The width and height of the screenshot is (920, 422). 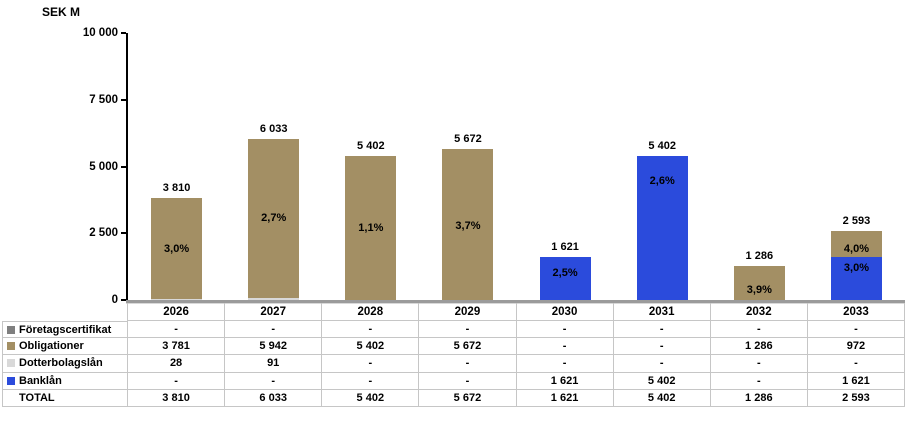 What do you see at coordinates (759, 312) in the screenshot?
I see `table-year-header: 2032` at bounding box center [759, 312].